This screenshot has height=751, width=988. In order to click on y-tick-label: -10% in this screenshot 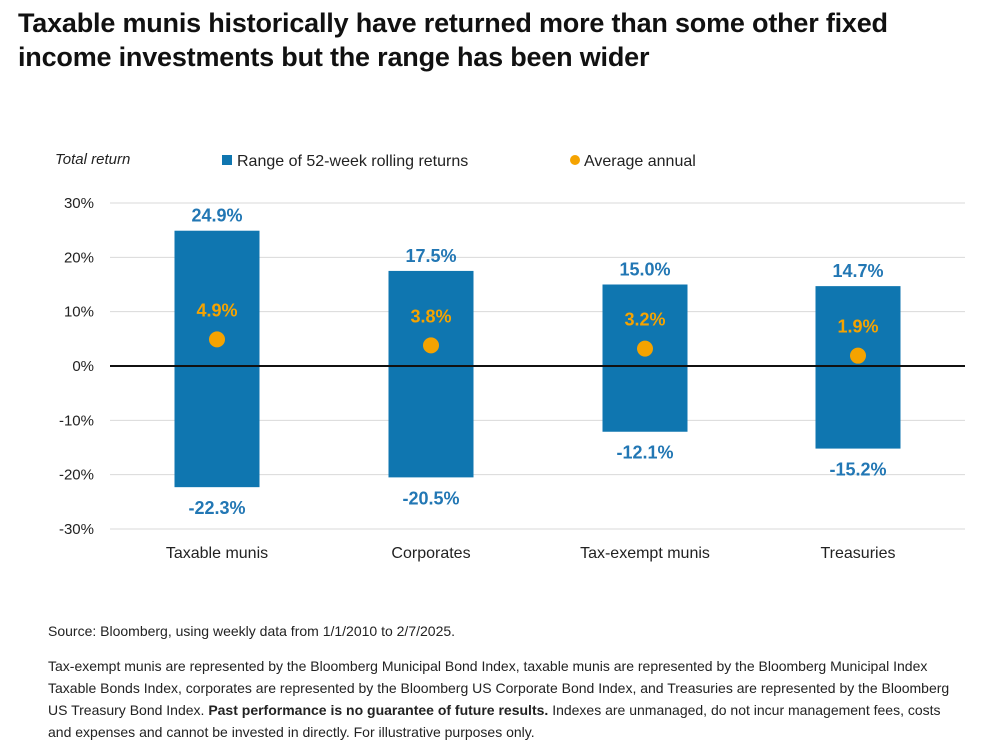, I will do `click(76, 420)`.